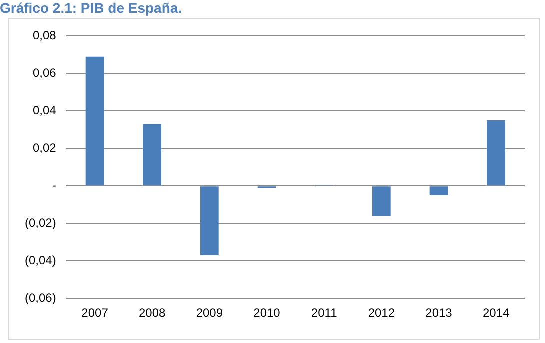 The height and width of the screenshot is (343, 545). What do you see at coordinates (44, 35) in the screenshot?
I see `y-tick-label: 0,08` at bounding box center [44, 35].